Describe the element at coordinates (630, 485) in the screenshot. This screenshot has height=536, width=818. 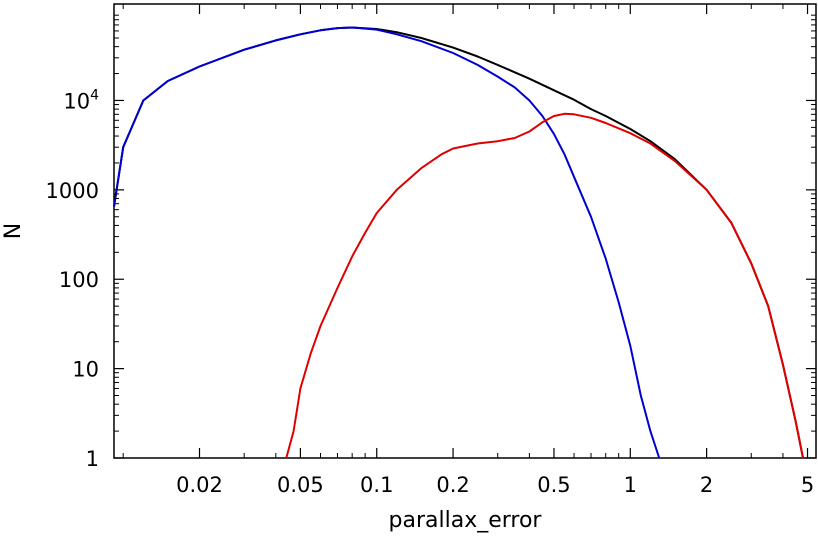
I see `x-tick-label: 1` at that location.